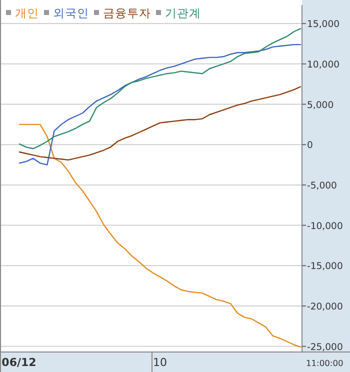  Describe the element at coordinates (19, 362) in the screenshot. I see `x-tick-label: 06/12` at that location.